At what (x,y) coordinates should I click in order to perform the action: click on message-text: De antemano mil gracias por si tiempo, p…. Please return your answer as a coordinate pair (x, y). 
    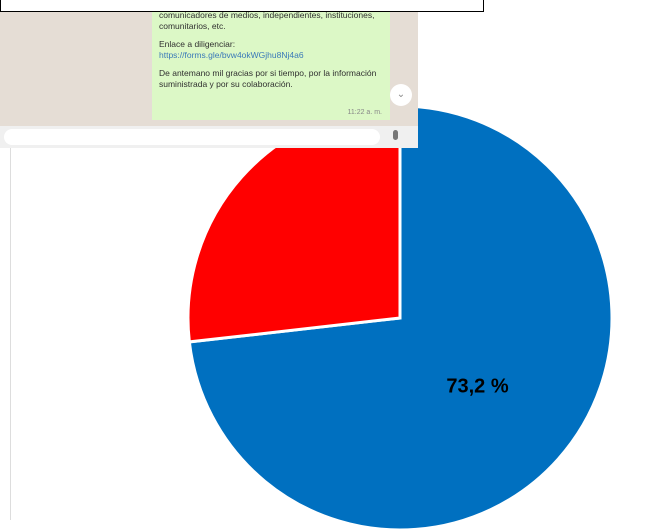
    Looking at the image, I should click on (268, 78).